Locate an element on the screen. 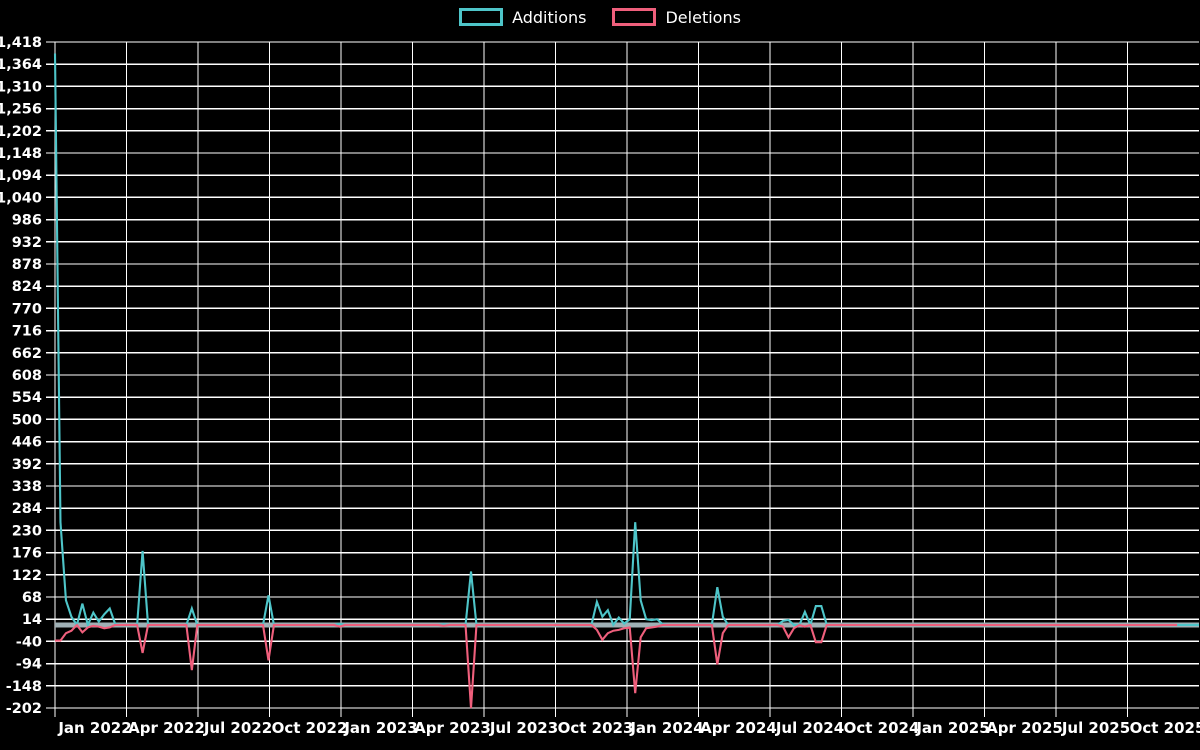 This screenshot has width=1200, height=750. y-tick-label: 932 is located at coordinates (27, 243).